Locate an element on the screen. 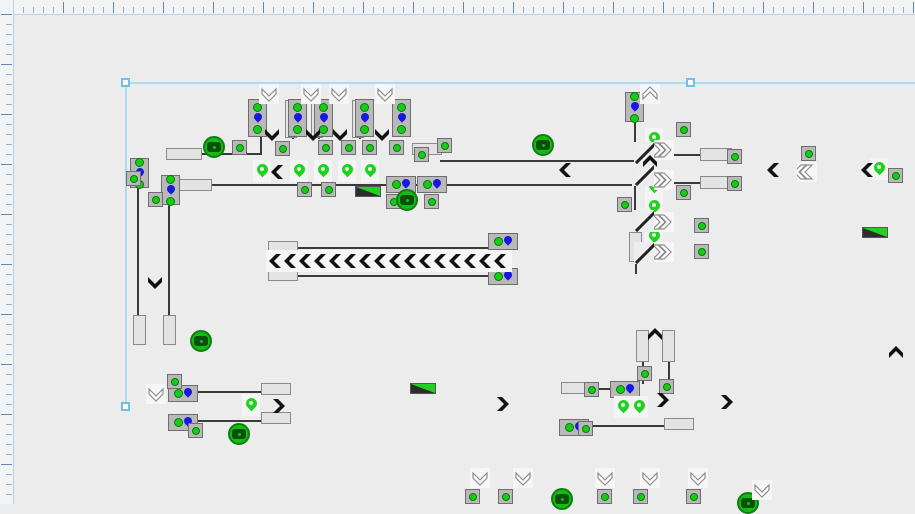 The width and height of the screenshot is (915, 514). handle-bottom-left is located at coordinates (125, 406).